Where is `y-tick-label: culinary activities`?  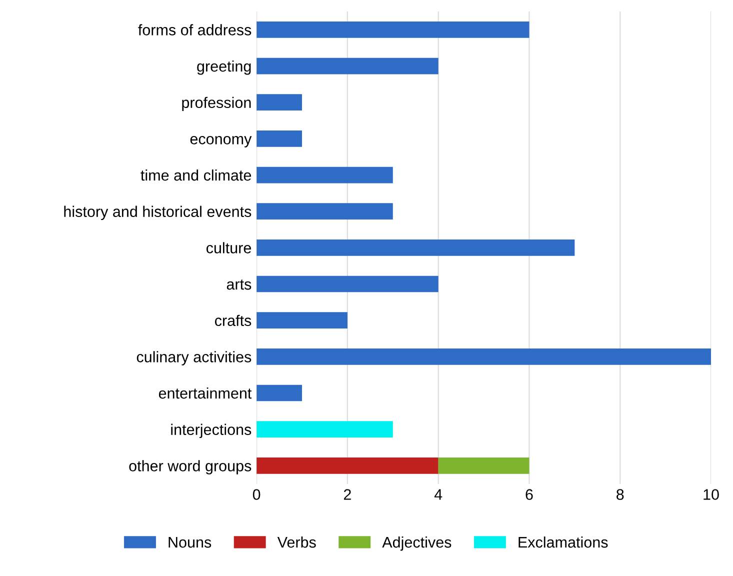 y-tick-label: culinary activities is located at coordinates (194, 358).